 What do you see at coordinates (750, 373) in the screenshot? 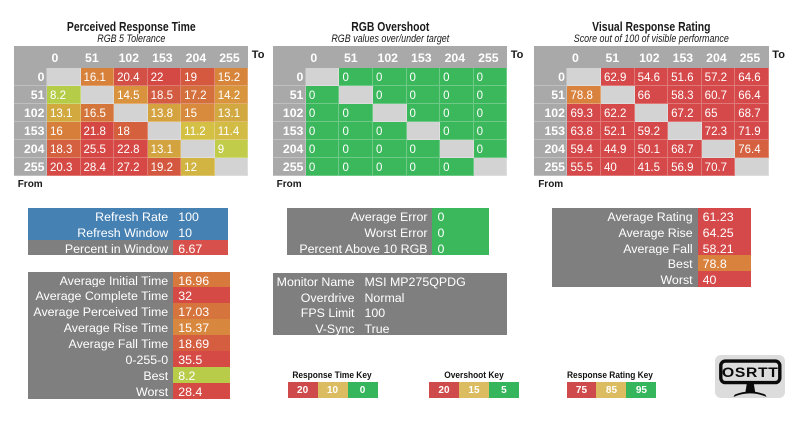
I see `svg-text: OSRTT` at bounding box center [750, 373].